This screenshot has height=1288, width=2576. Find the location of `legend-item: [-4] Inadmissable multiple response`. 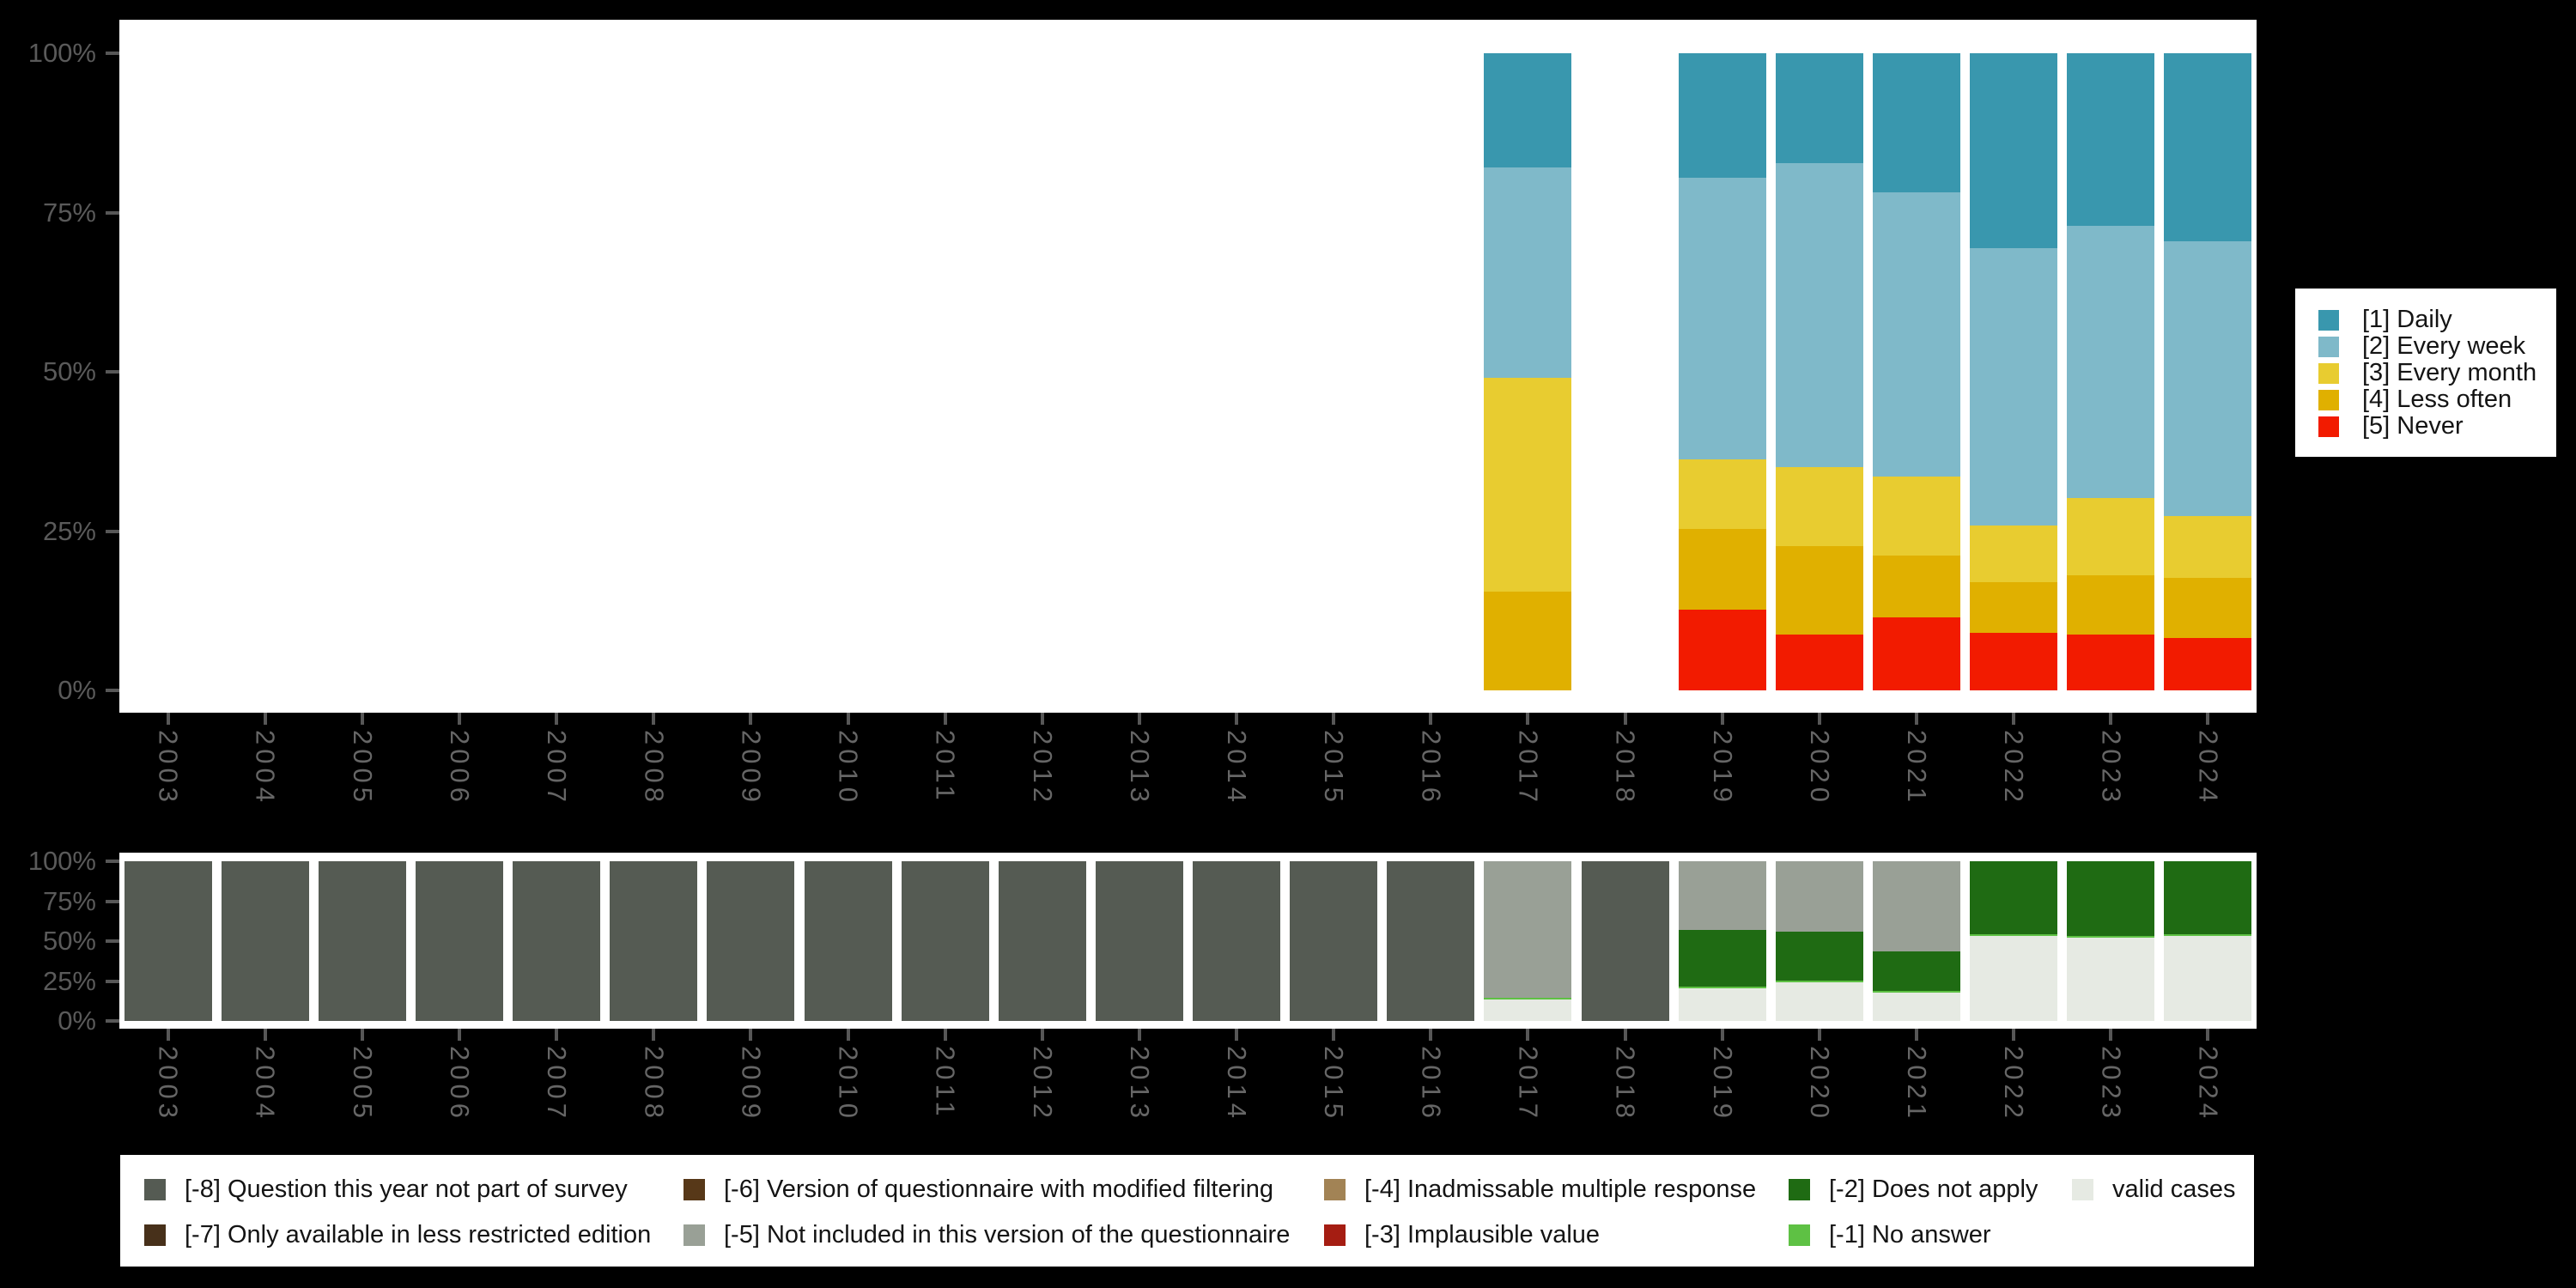

legend-item: [-4] Inadmissable multiple response is located at coordinates (1540, 1189).